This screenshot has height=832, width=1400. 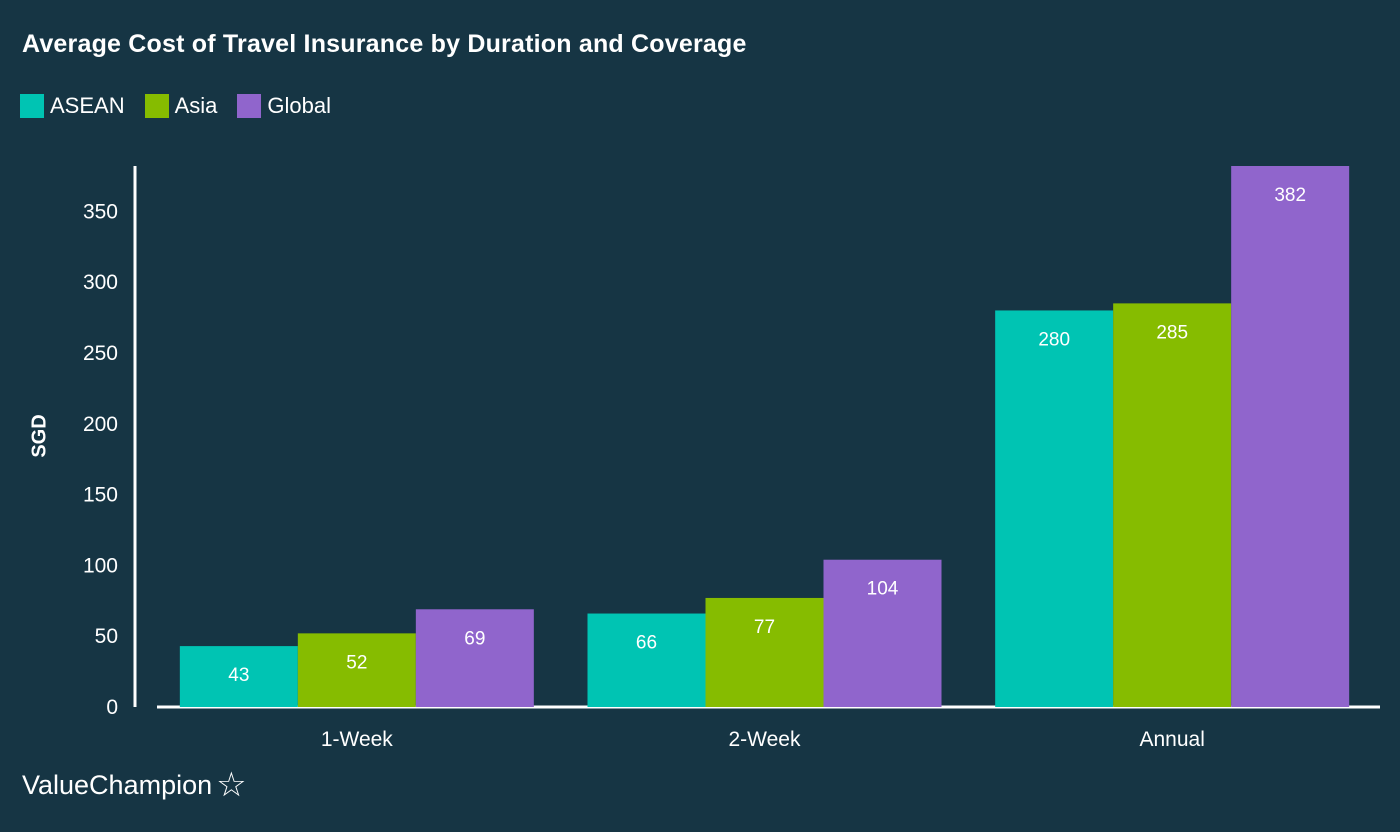 I want to click on y-tick-label: 150, so click(x=100, y=495).